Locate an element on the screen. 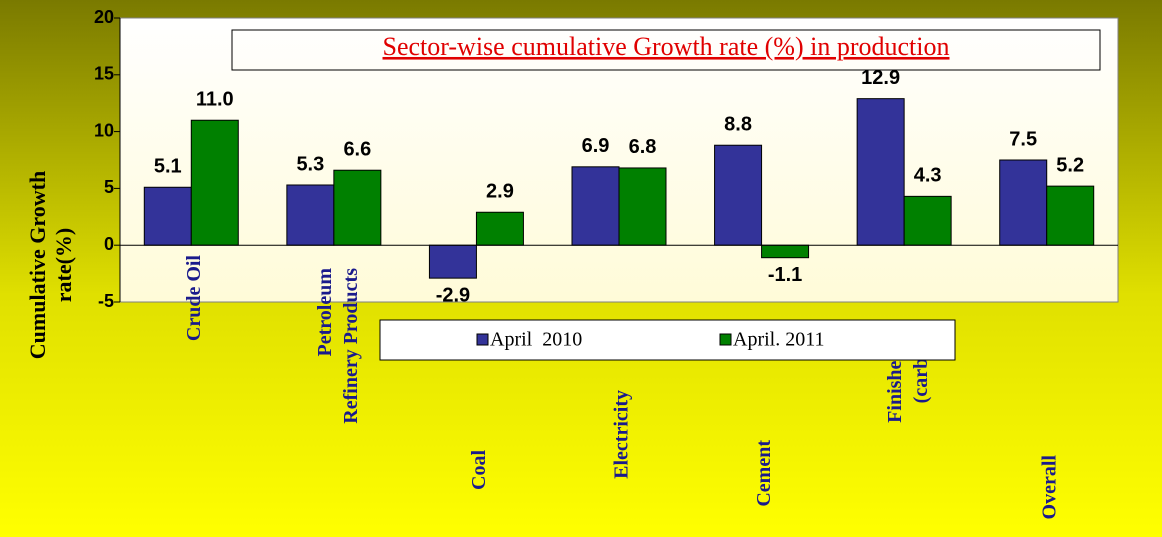 The height and width of the screenshot is (537, 1162). x-tick-label: Cement is located at coordinates (764, 473).